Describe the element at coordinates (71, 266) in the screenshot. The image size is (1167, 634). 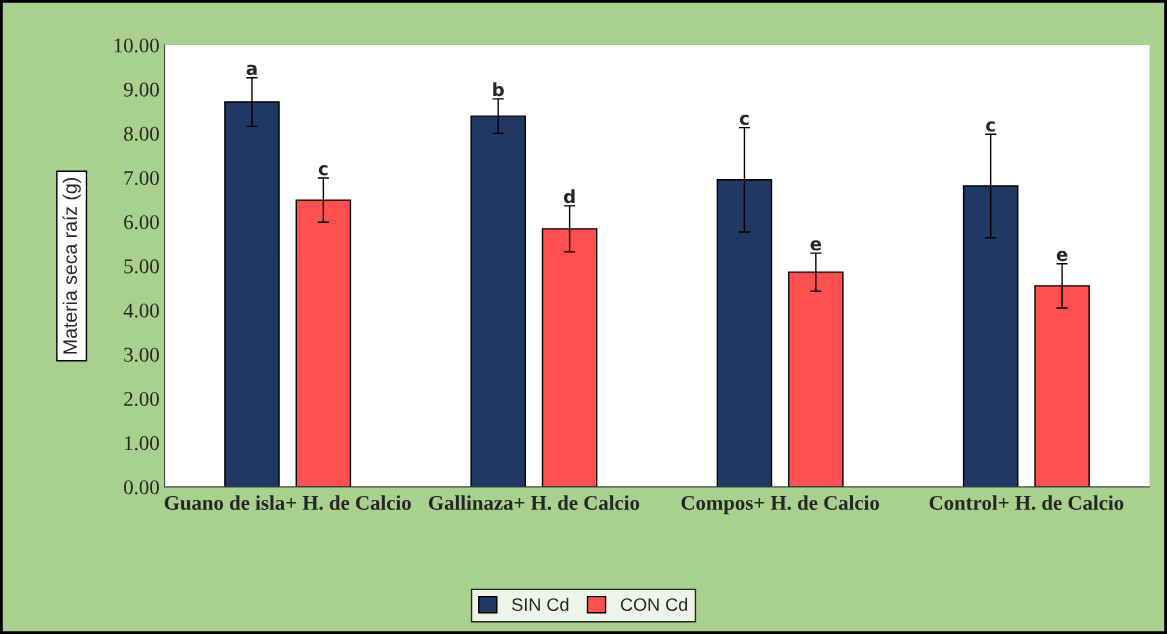
I see `y-axis-title: Materia seca raíz (g)` at that location.